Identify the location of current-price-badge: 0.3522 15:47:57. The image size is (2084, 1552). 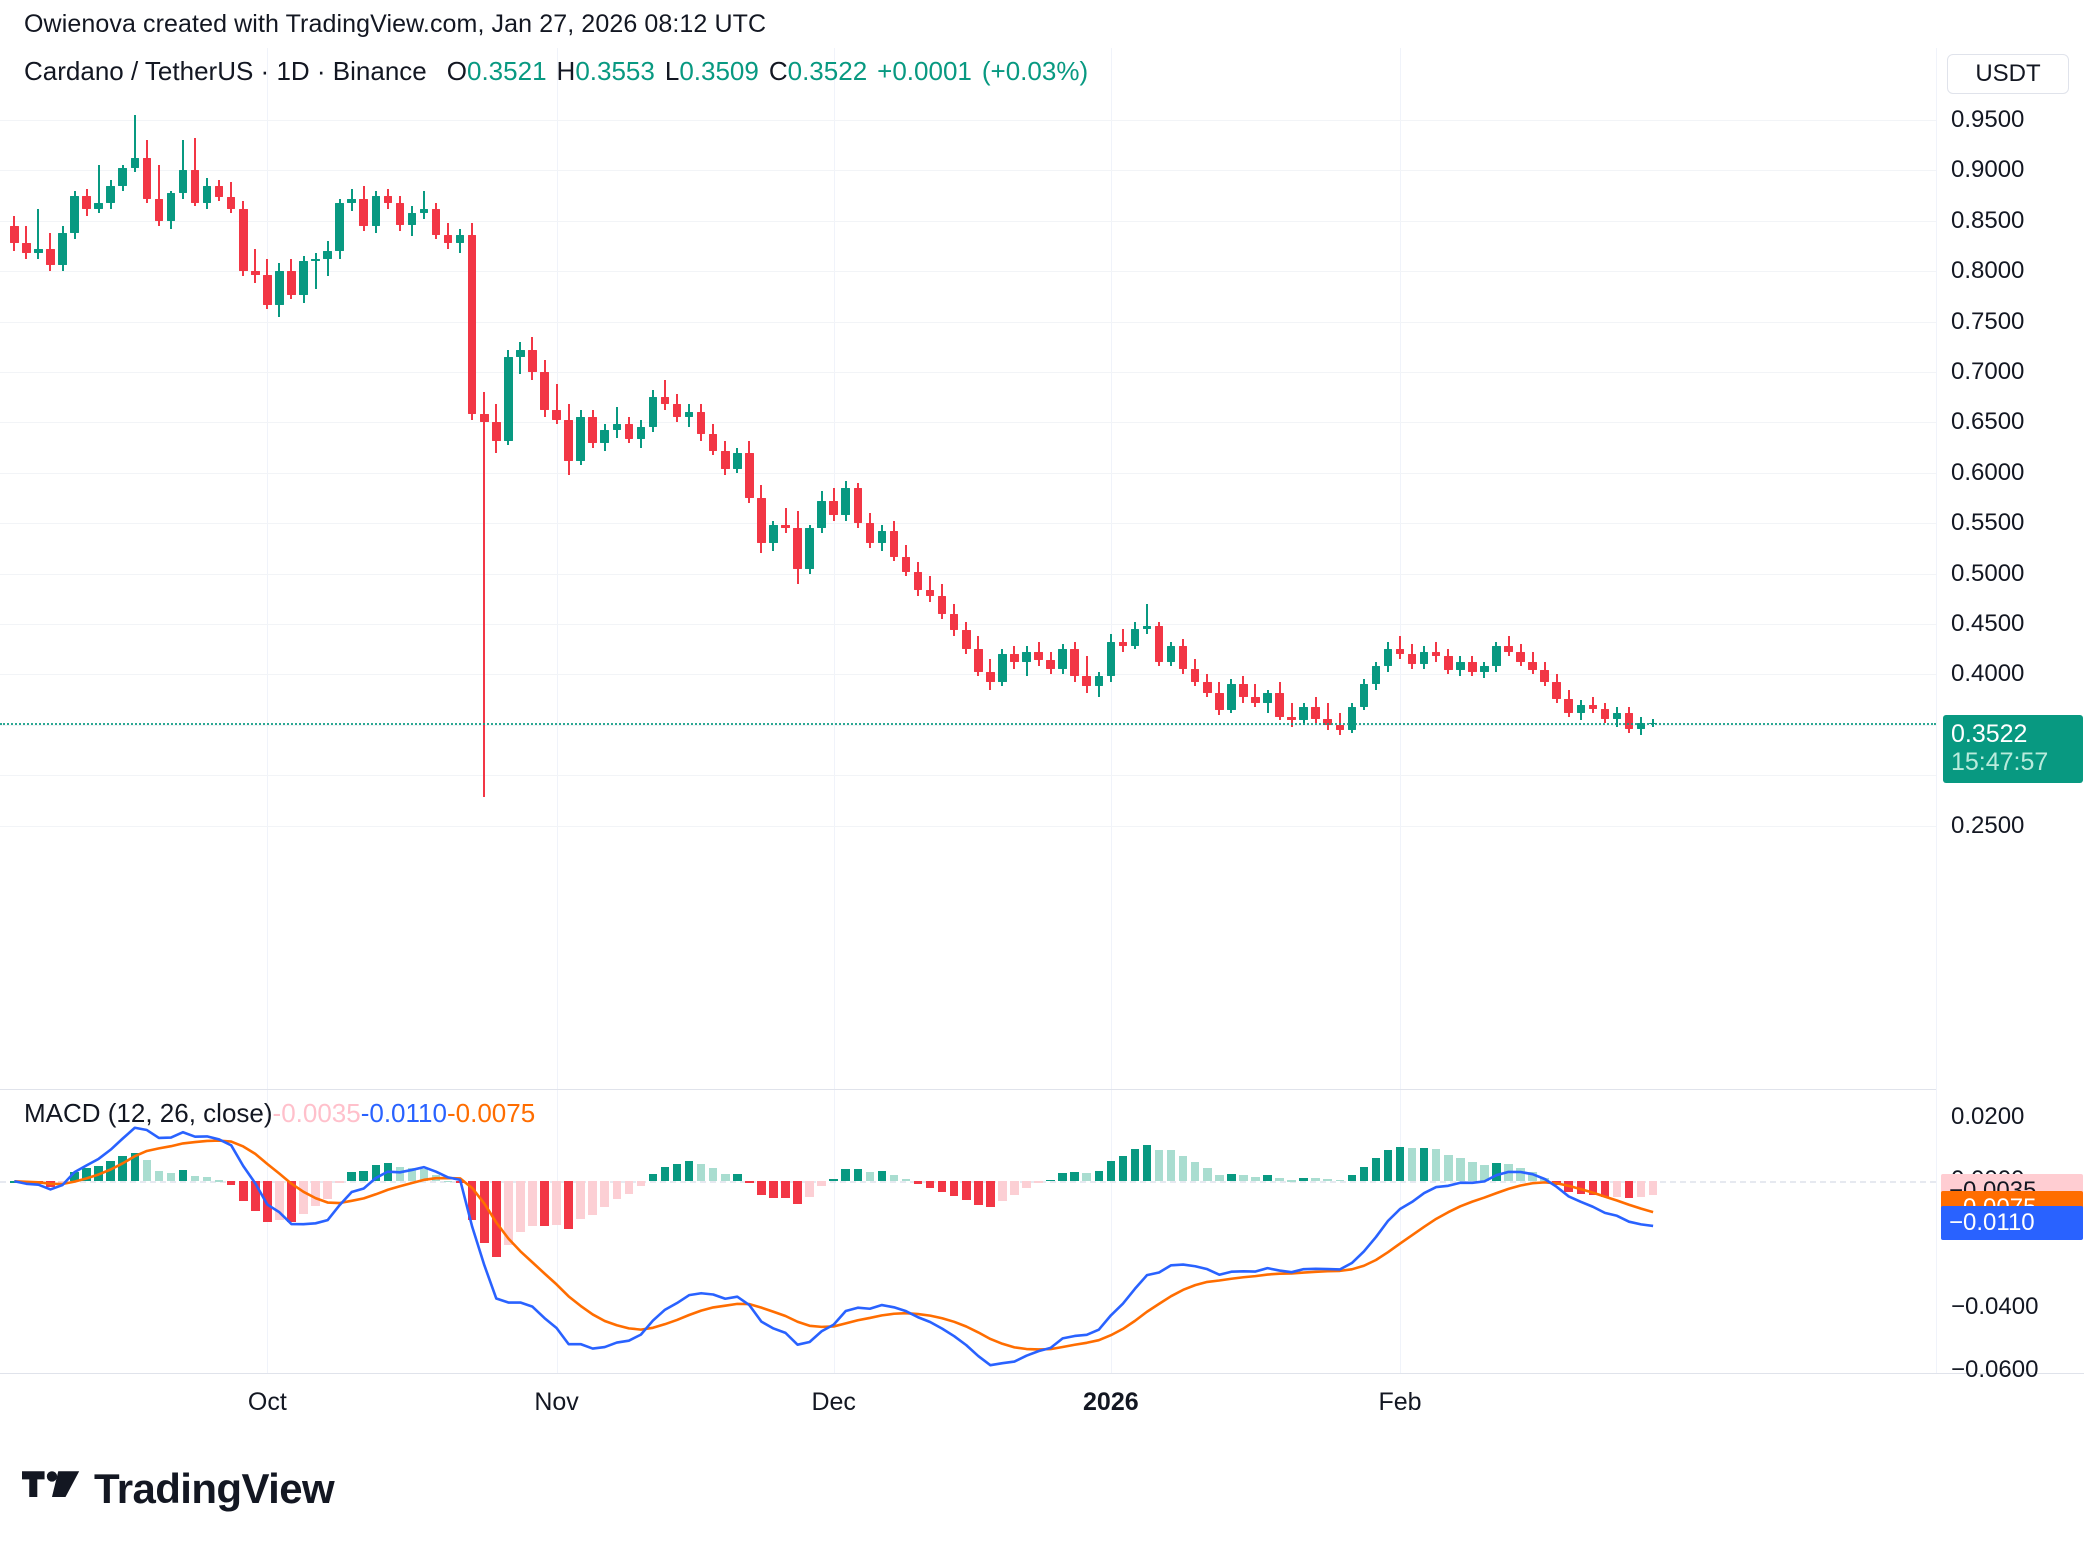
(2013, 748).